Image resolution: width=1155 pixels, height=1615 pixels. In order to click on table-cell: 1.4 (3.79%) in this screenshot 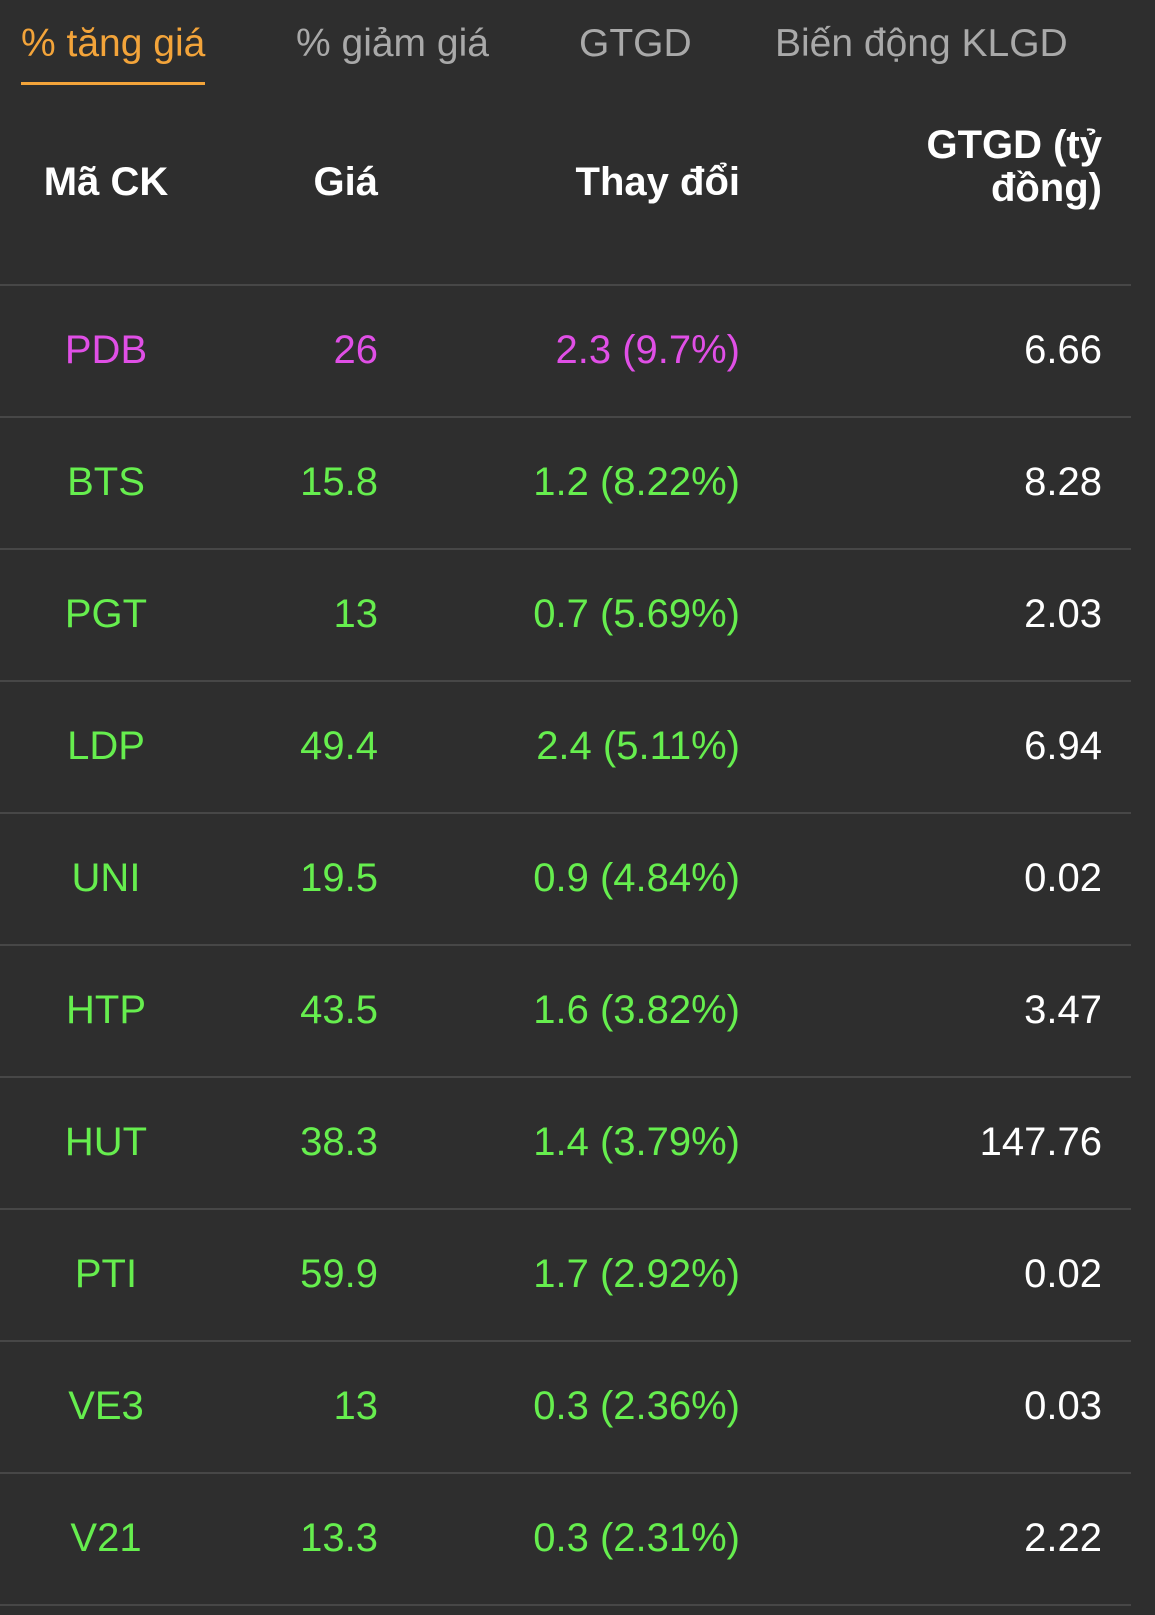, I will do `click(636, 1142)`.